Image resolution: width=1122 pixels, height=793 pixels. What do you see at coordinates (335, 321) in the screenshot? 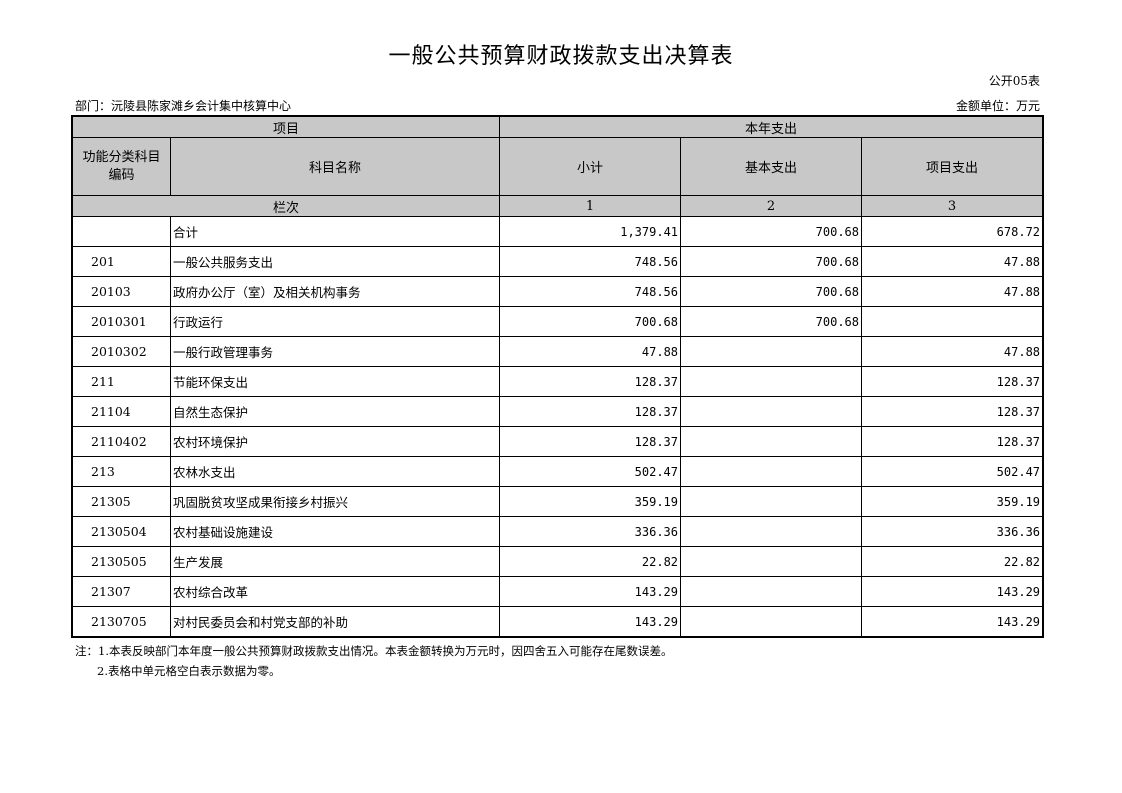
I see `cell-name: 行政运行` at bounding box center [335, 321].